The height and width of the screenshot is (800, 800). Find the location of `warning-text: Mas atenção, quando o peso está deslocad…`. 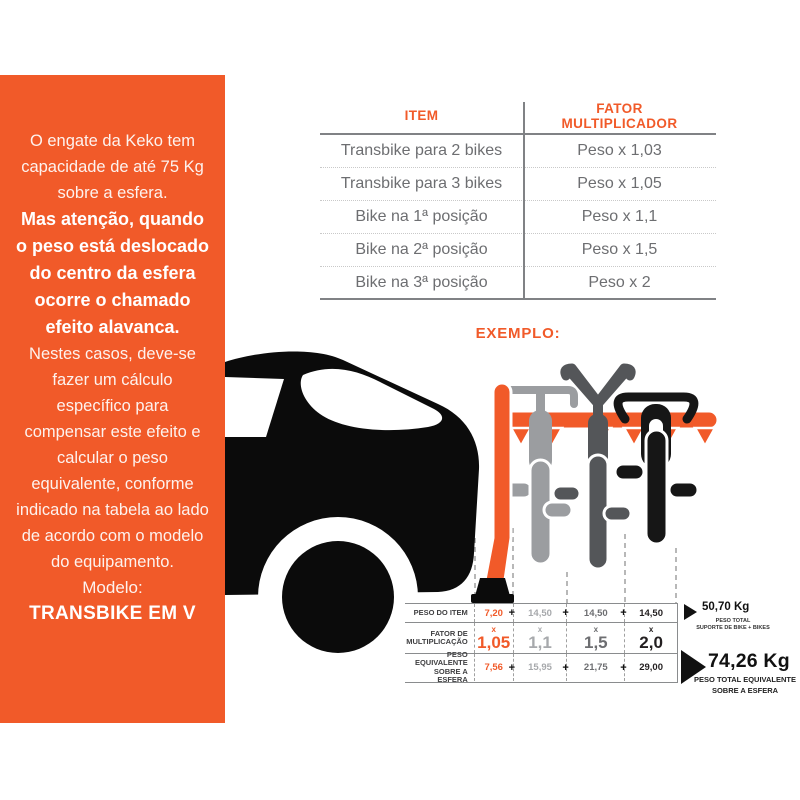

warning-text: Mas atenção, quando o peso está deslocad… is located at coordinates (112, 273).